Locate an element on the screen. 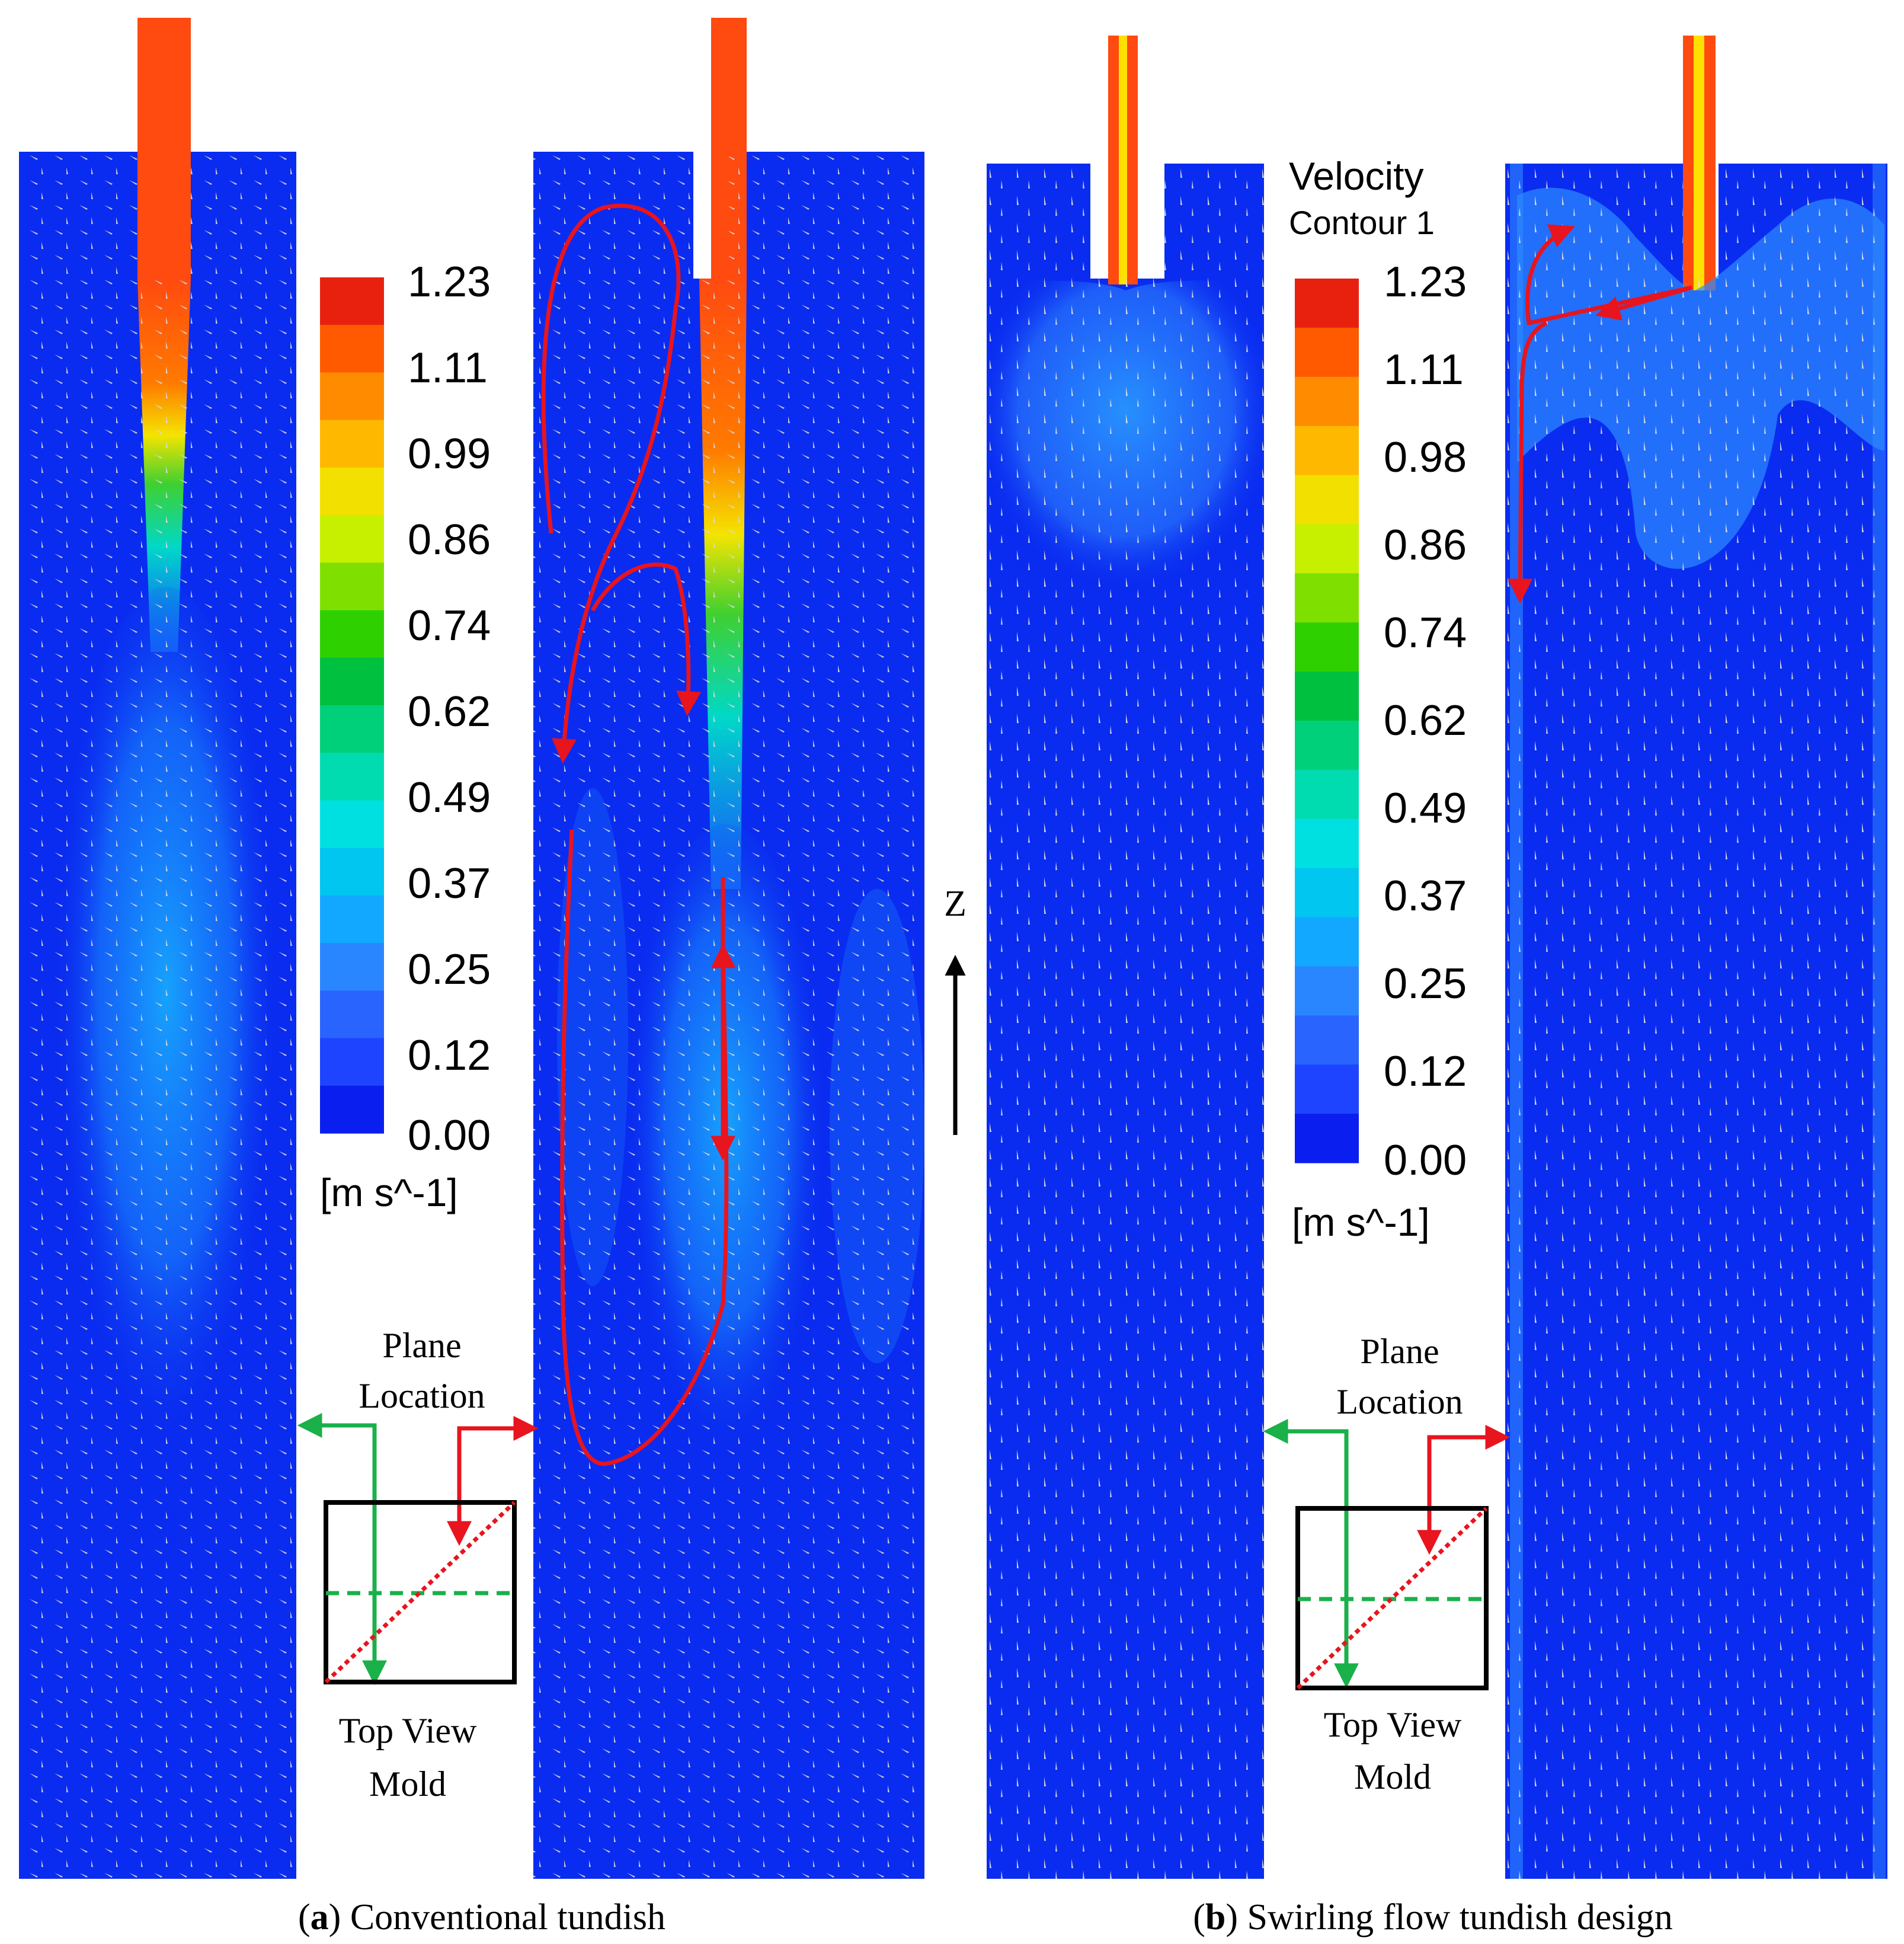 The image size is (1904, 1944). cbA-unit: [m s^-1] is located at coordinates (389, 1192).